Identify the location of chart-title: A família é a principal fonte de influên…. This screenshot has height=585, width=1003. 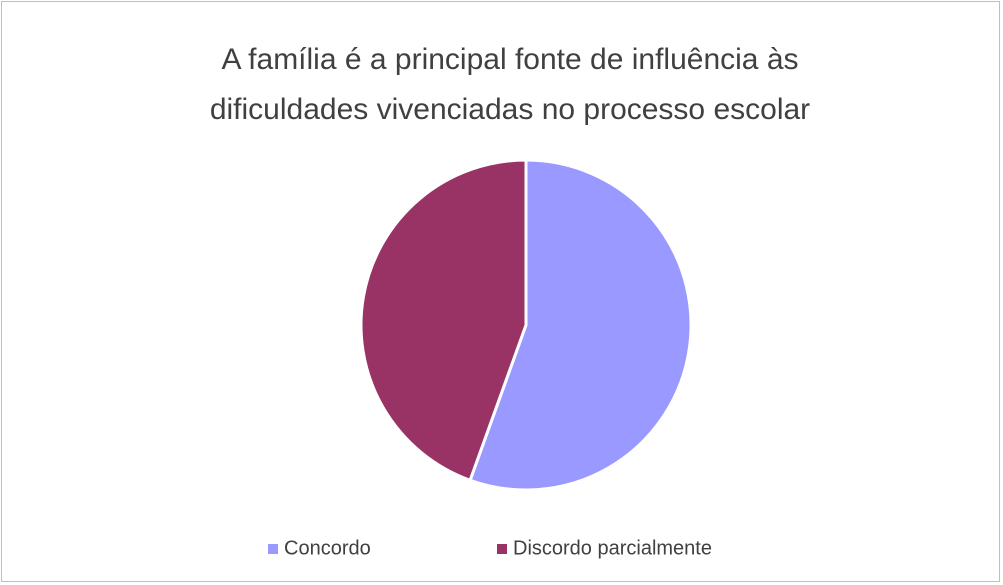
(510, 84).